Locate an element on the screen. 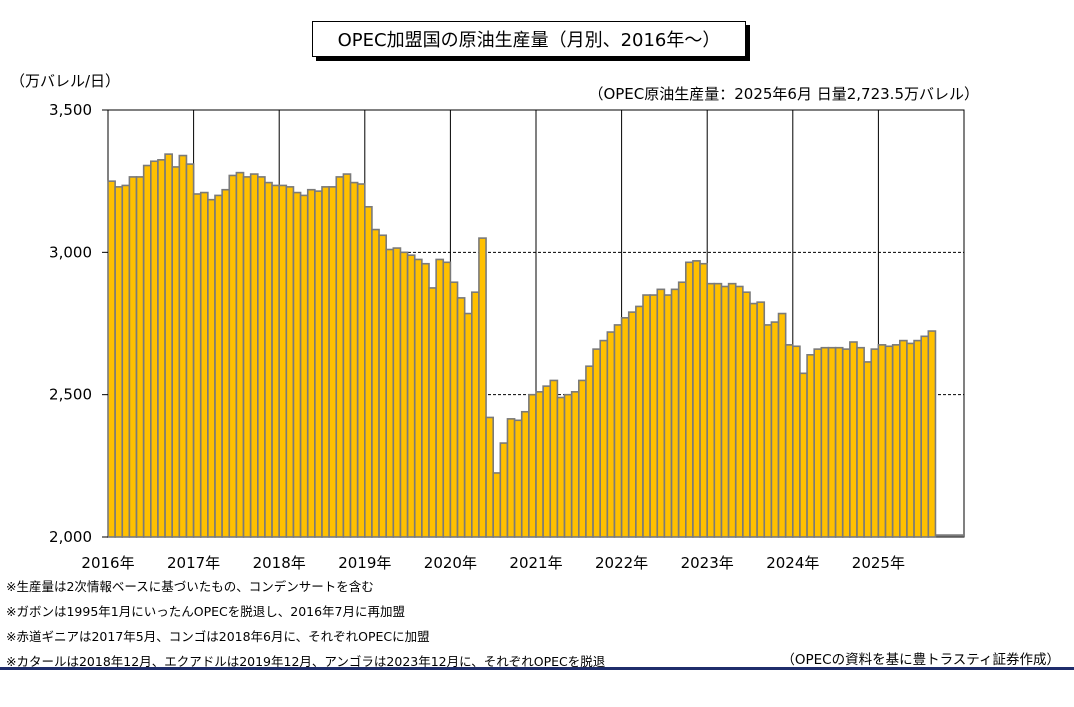  y-tick-label: 2,500 is located at coordinates (70, 395).